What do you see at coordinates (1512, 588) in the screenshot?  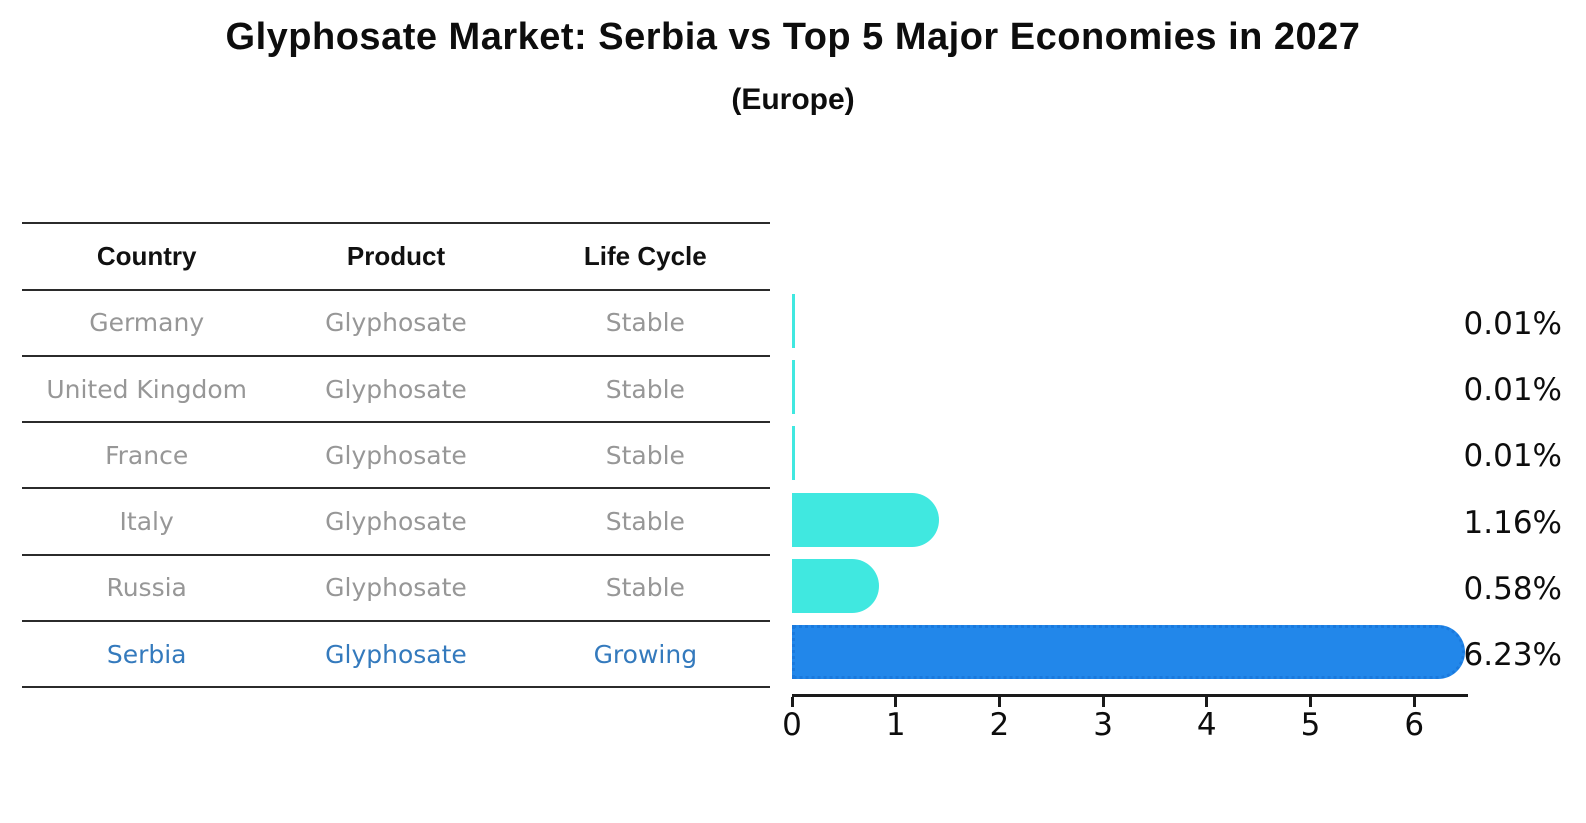 I see `bar-value-label: 0.58%` at bounding box center [1512, 588].